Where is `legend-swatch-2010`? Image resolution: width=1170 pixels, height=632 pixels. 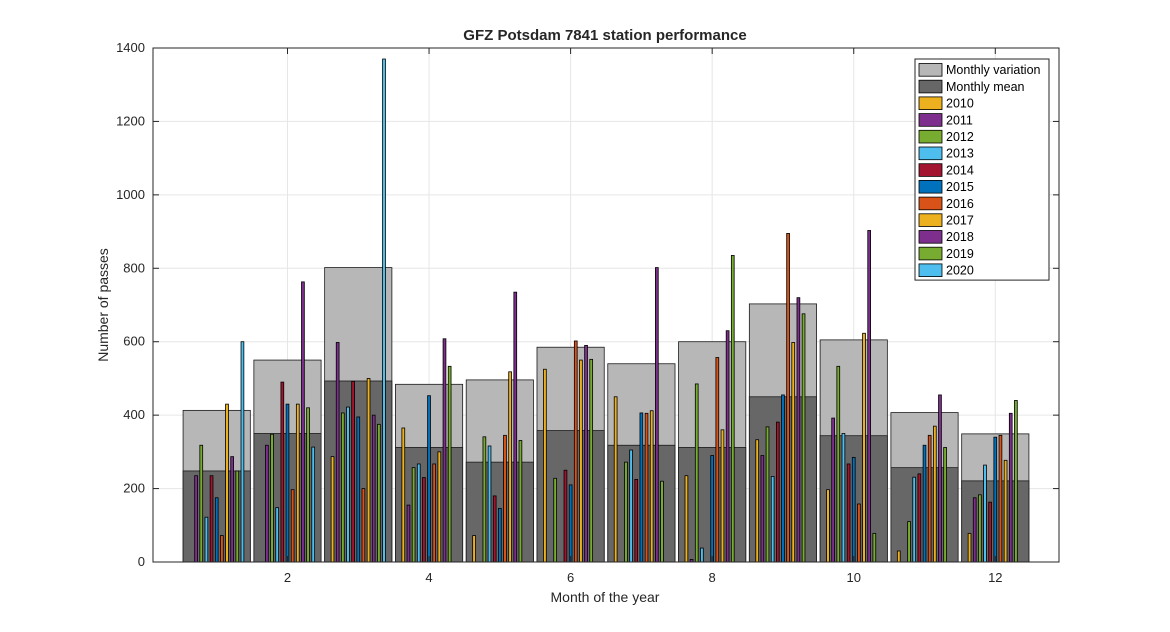
legend-swatch-2010 is located at coordinates (930, 103).